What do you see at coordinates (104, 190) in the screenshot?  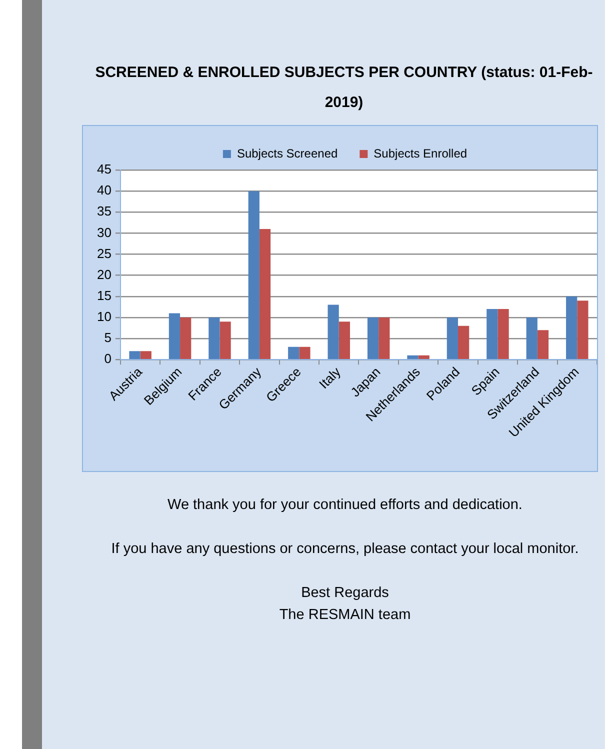 I see `y-tick-label: 40` at bounding box center [104, 190].